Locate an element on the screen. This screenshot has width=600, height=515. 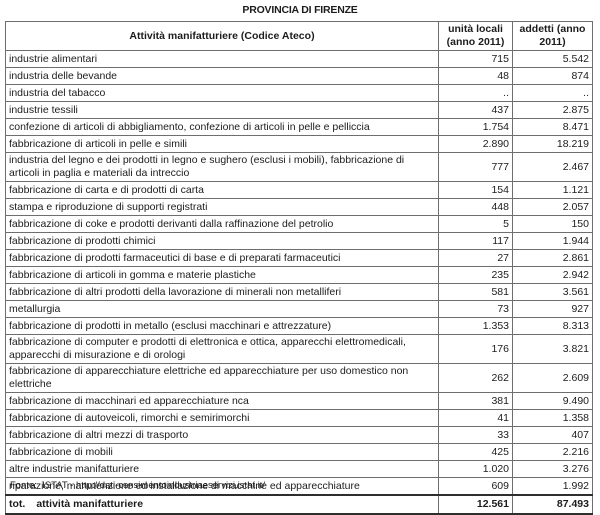
employees-cell: 1.992 is located at coordinates (552, 486).